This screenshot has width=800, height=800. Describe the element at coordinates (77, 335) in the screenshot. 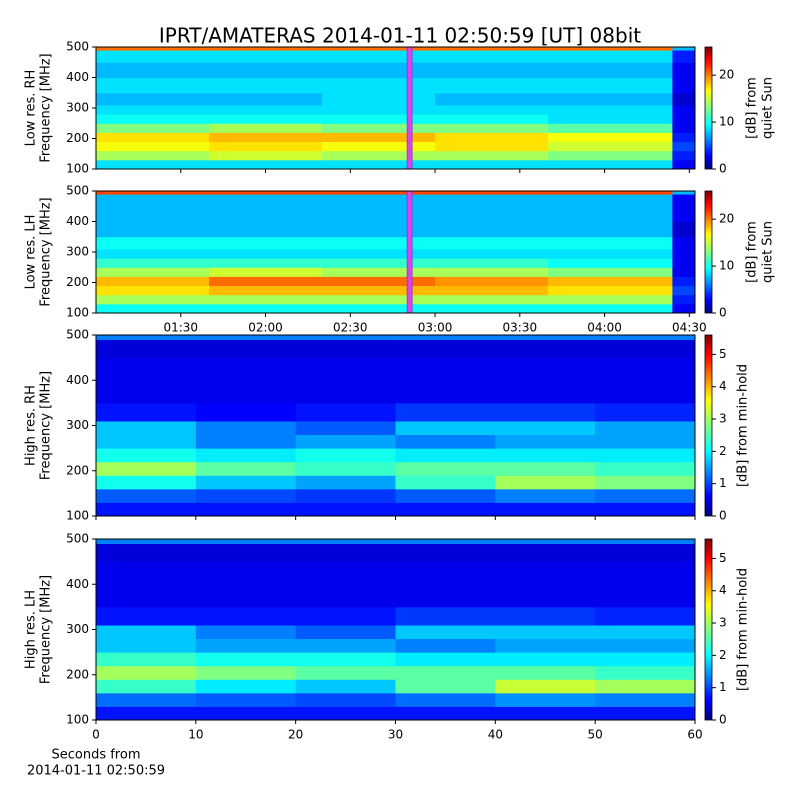

I see `y-tick-label: 500` at that location.